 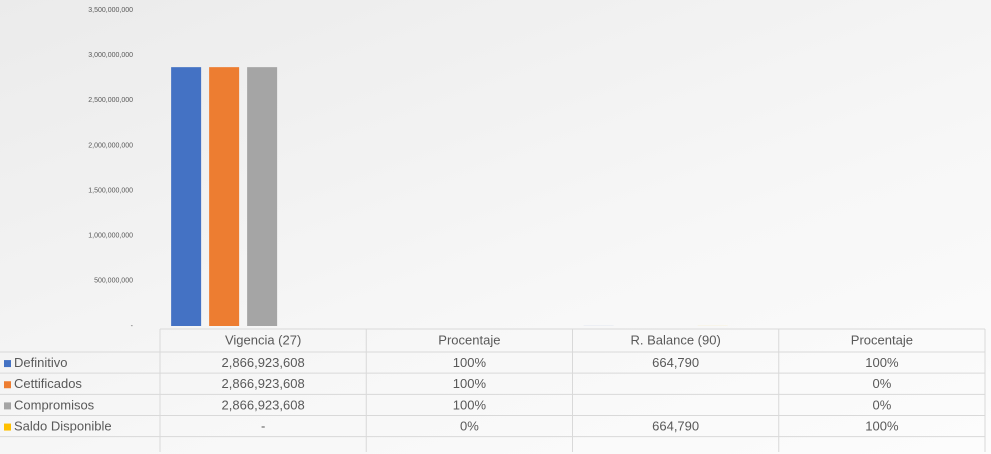 What do you see at coordinates (54, 404) in the screenshot?
I see `legend-label: Compromisos` at bounding box center [54, 404].